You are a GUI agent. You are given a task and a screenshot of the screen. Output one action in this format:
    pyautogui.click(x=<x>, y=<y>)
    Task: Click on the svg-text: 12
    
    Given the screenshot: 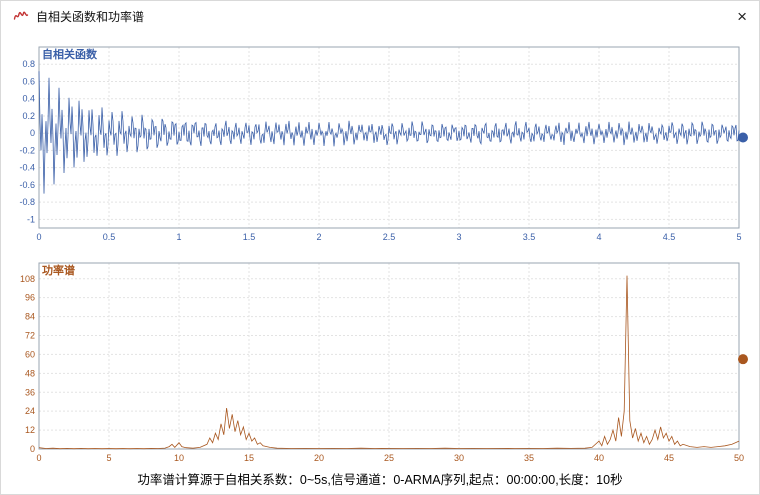 What is the action you would take?
    pyautogui.click(x=30, y=430)
    